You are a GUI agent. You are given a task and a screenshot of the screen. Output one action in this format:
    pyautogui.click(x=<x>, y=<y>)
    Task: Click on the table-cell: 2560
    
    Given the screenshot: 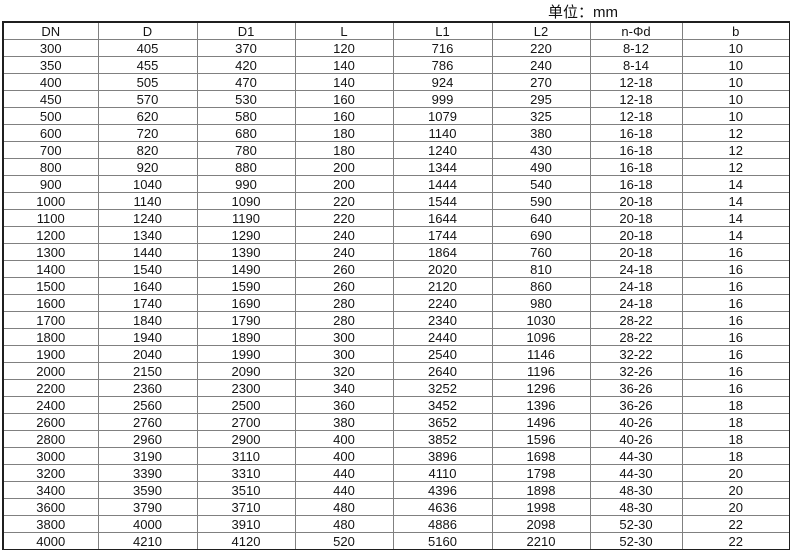 What is the action you would take?
    pyautogui.click(x=147, y=405)
    